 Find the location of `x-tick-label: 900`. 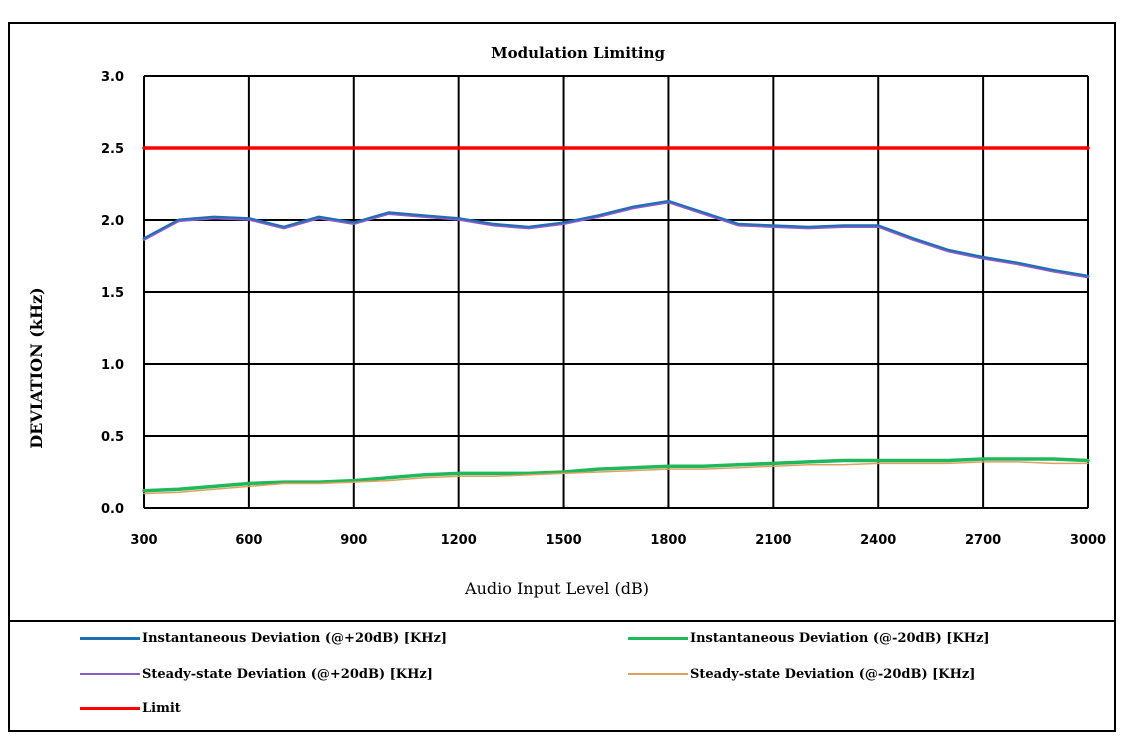

x-tick-label: 900 is located at coordinates (353, 540).